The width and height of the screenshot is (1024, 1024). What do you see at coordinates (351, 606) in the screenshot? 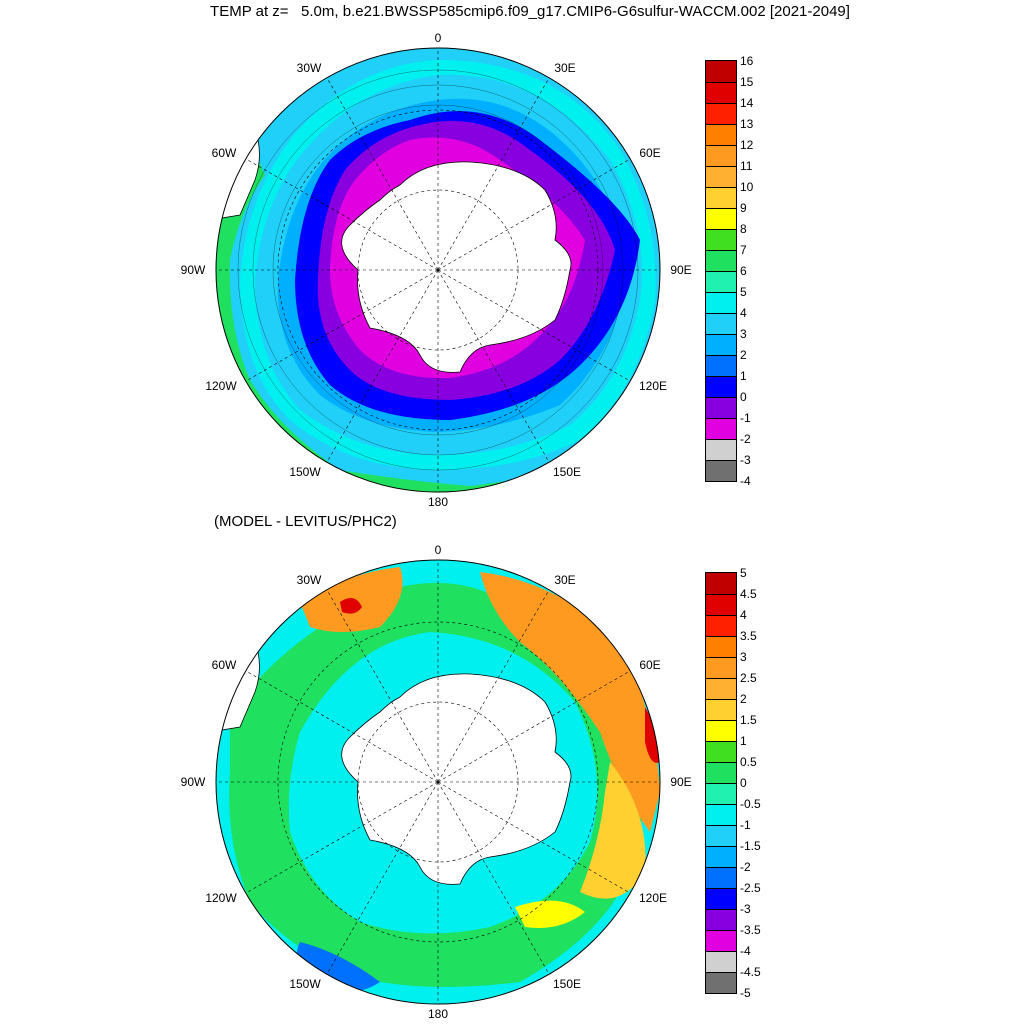
I see `red-spot` at bounding box center [351, 606].